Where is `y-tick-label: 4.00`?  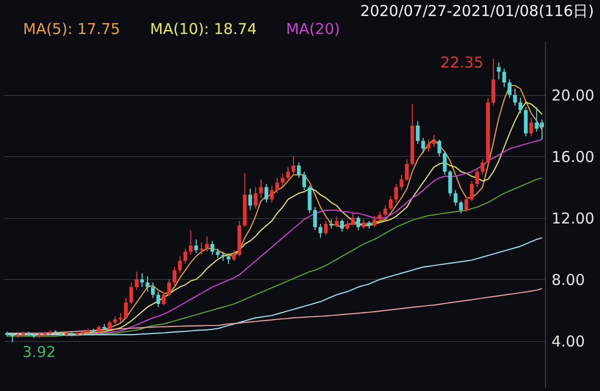
y-tick-label: 4.00 is located at coordinates (568, 341).